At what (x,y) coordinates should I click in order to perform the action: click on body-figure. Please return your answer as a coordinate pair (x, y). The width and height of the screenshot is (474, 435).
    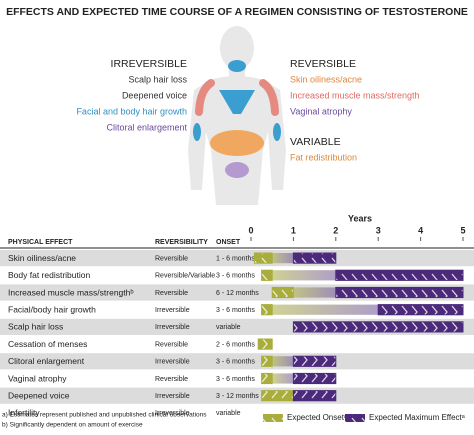
    Looking at the image, I should click on (237, 115).